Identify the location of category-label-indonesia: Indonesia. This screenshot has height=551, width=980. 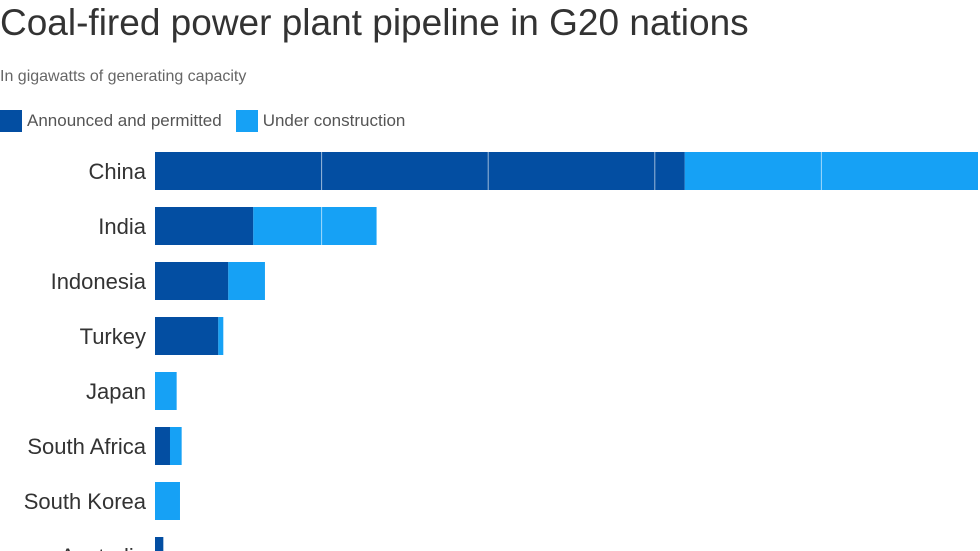
(99, 281).